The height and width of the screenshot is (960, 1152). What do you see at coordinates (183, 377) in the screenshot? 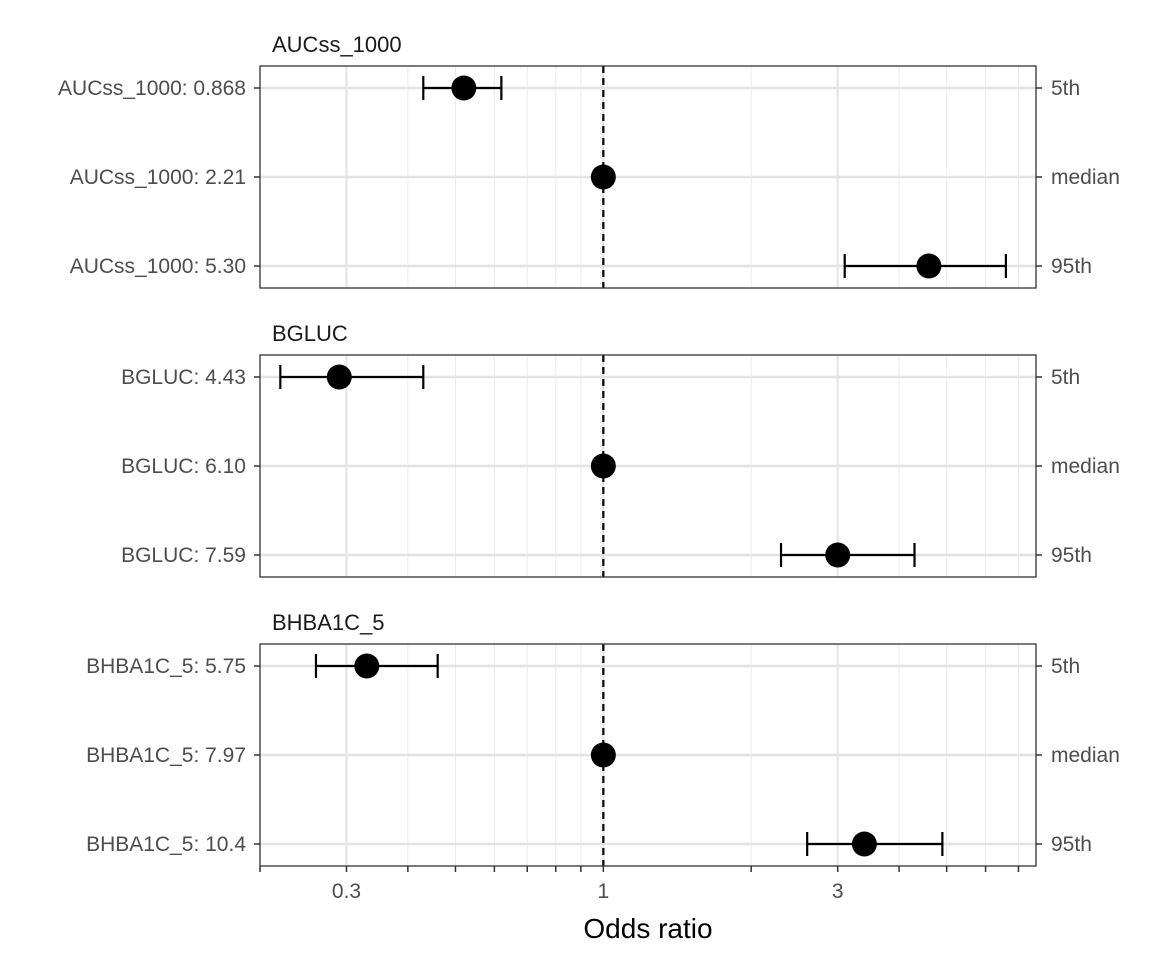
I see `row-label: BGLUC: 4.43` at bounding box center [183, 377].